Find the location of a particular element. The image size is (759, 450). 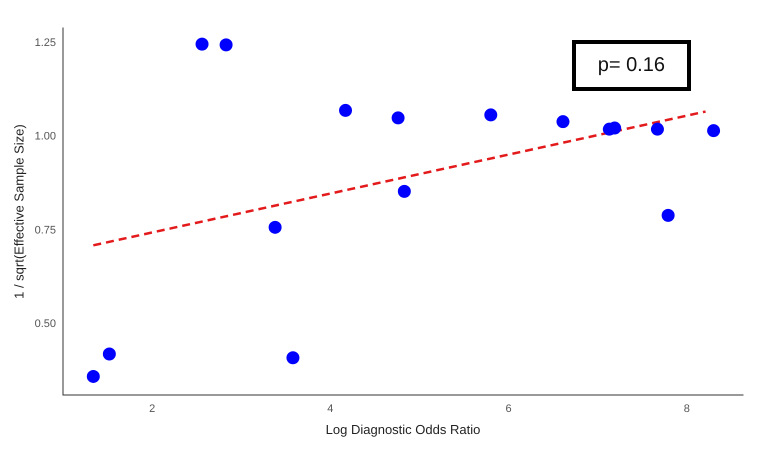

y-tick-label: 1.00 is located at coordinates (45, 136).